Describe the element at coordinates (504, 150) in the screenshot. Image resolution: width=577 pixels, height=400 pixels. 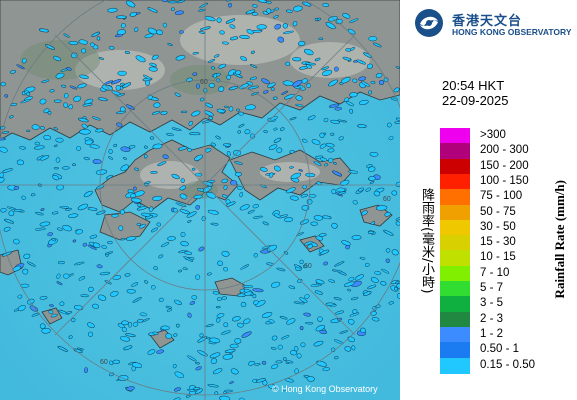
I see `legend-range: 200 - 300` at that location.